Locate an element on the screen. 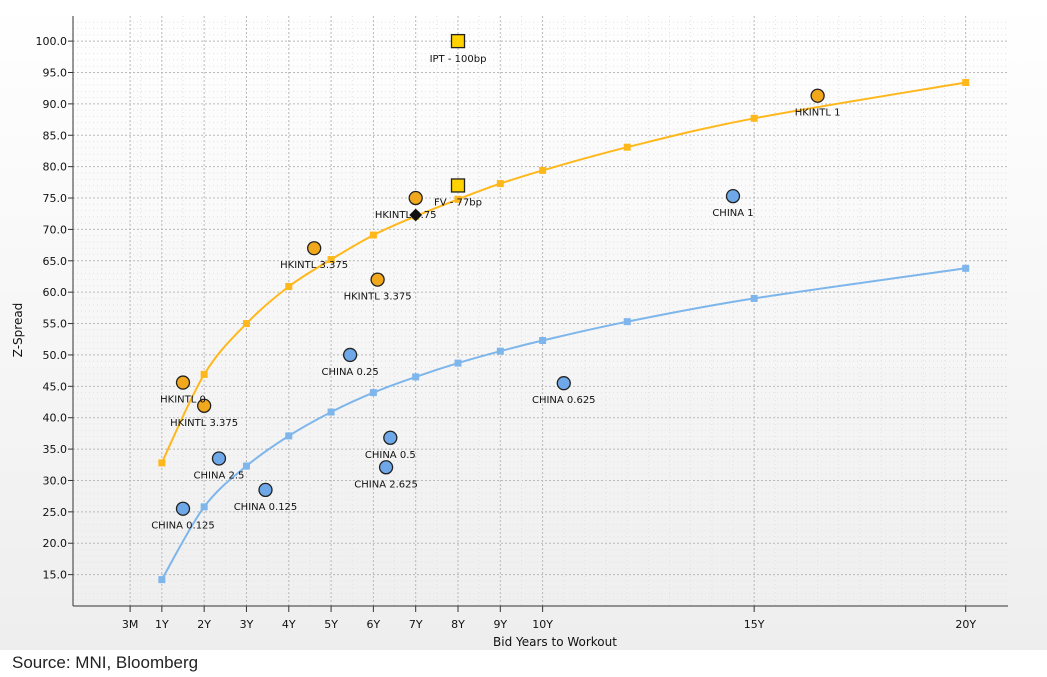  x-tick-label: 9Y is located at coordinates (500, 624).